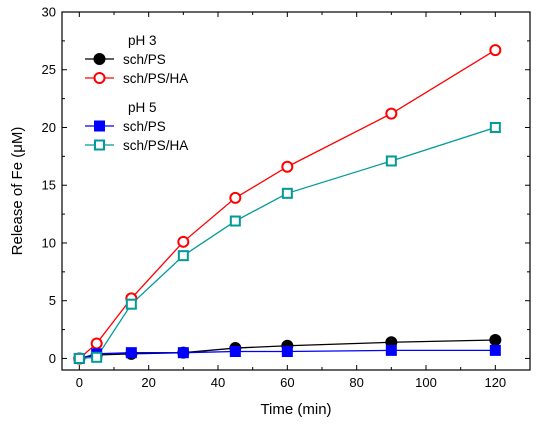  I want to click on legend-group-title: pH 3, so click(142, 40).